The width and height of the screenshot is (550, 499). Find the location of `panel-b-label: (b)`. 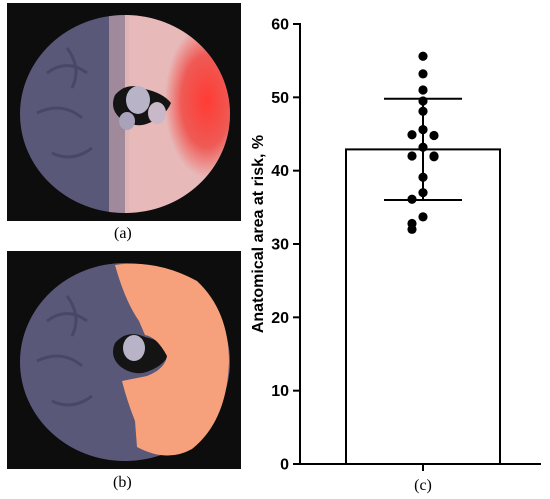

panel-b-label: (b) is located at coordinates (122, 482).